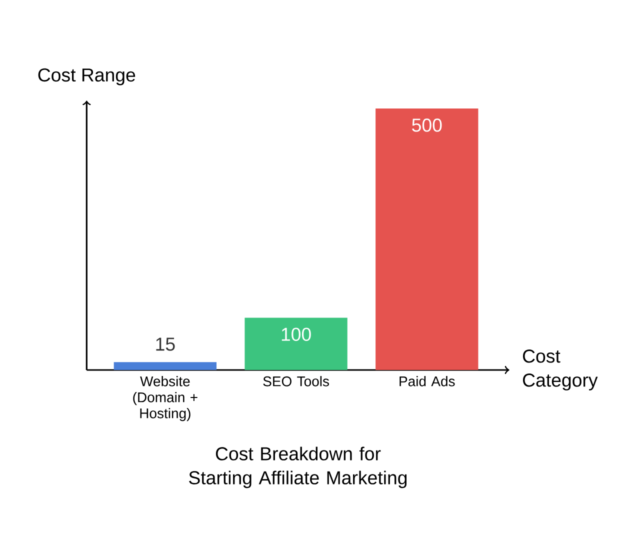 This screenshot has height=556, width=640. Describe the element at coordinates (165, 399) in the screenshot. I see `x-tick-label: Website (Domain + Hosting)` at that location.